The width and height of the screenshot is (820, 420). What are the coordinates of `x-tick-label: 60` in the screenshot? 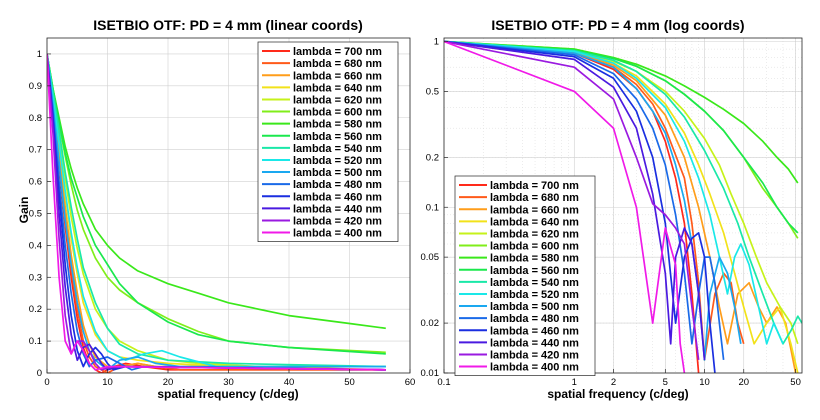 It's located at (410, 382).